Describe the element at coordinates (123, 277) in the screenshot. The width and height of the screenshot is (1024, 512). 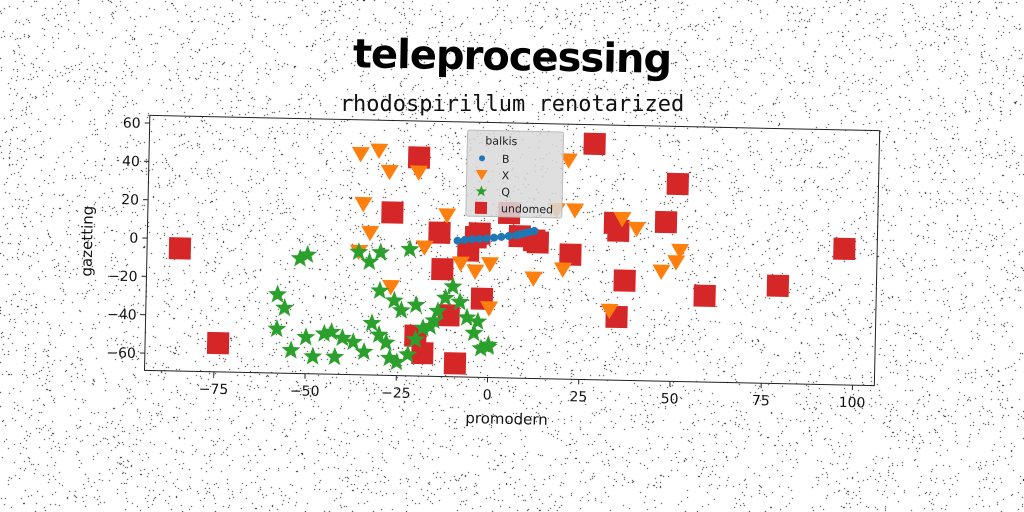
I see `y-tick-label: −20` at that location.